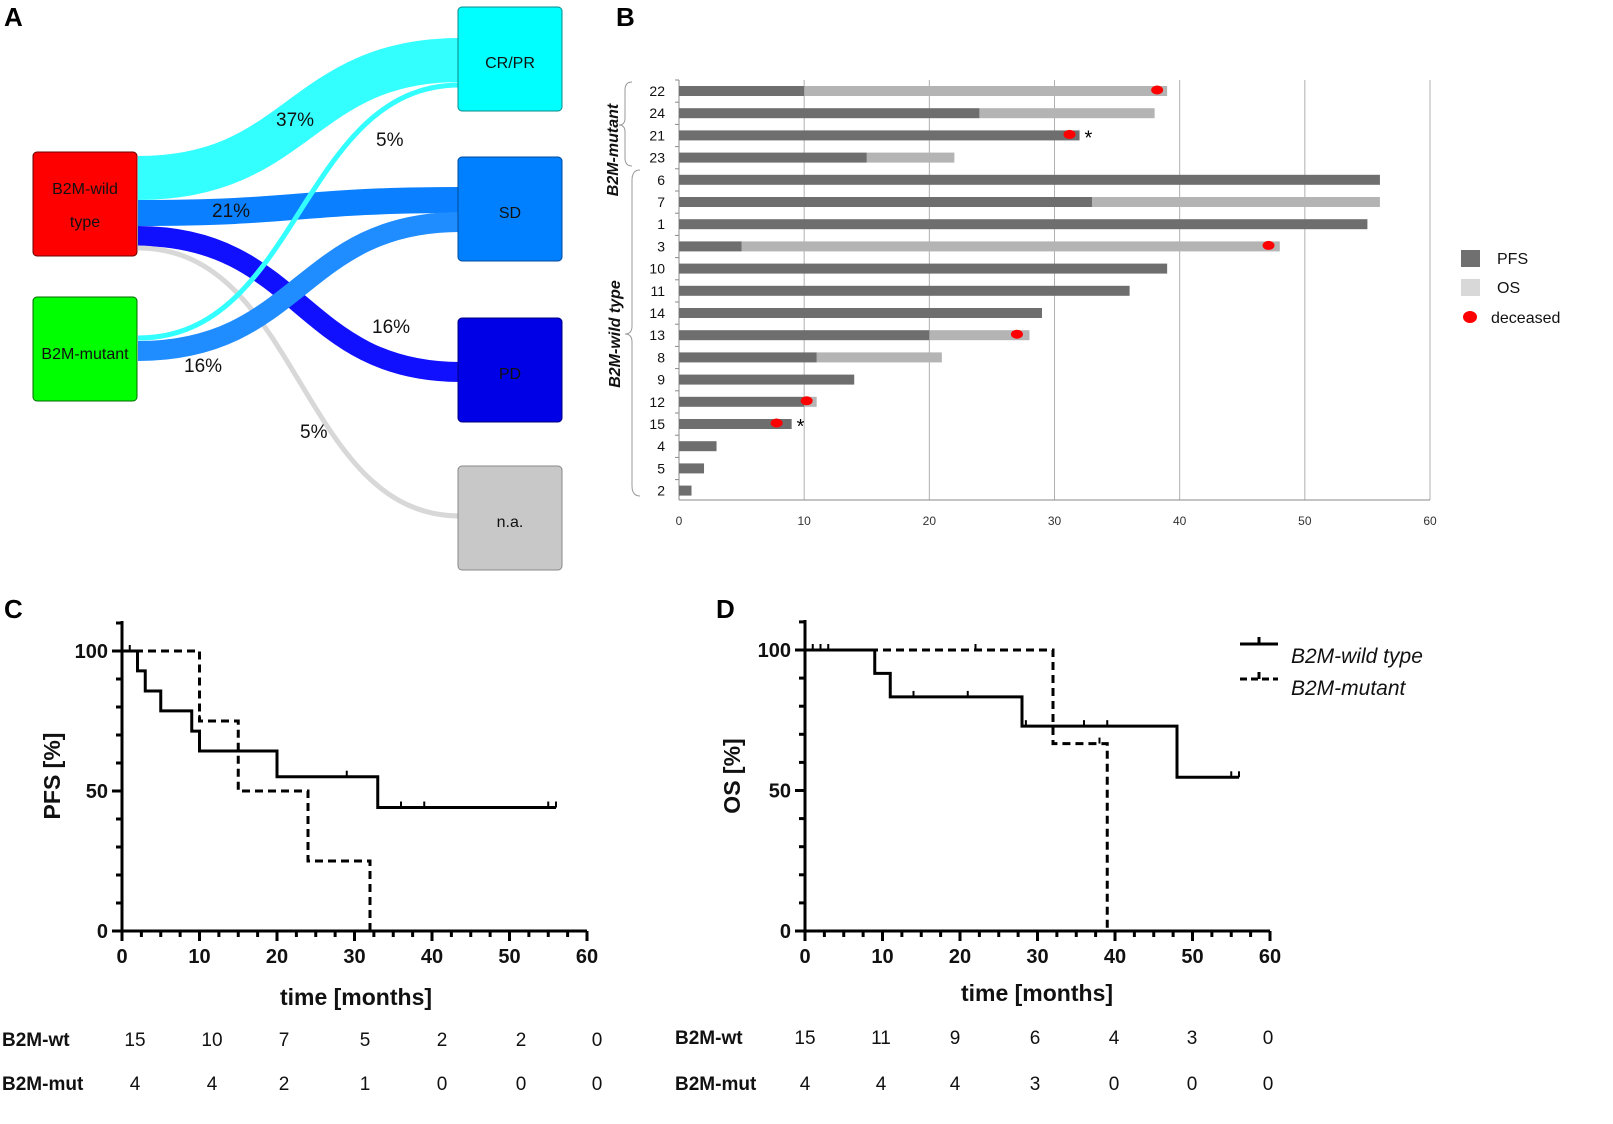 Image resolution: width=1613 pixels, height=1124 pixels. I want to click on node-sd-label: SD, so click(510, 213).